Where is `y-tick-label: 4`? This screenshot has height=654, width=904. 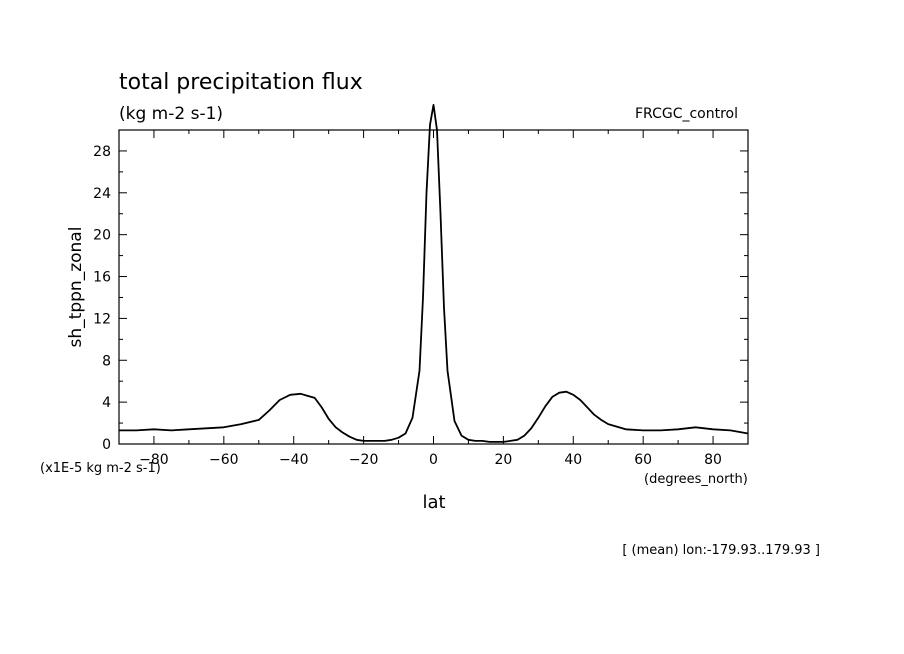
y-tick-label: 4 is located at coordinates (106, 403).